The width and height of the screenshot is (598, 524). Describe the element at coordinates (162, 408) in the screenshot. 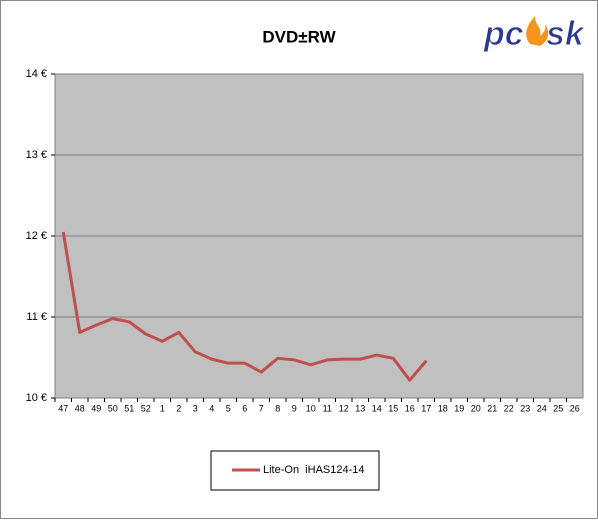

I see `x-tick-label: 1` at that location.